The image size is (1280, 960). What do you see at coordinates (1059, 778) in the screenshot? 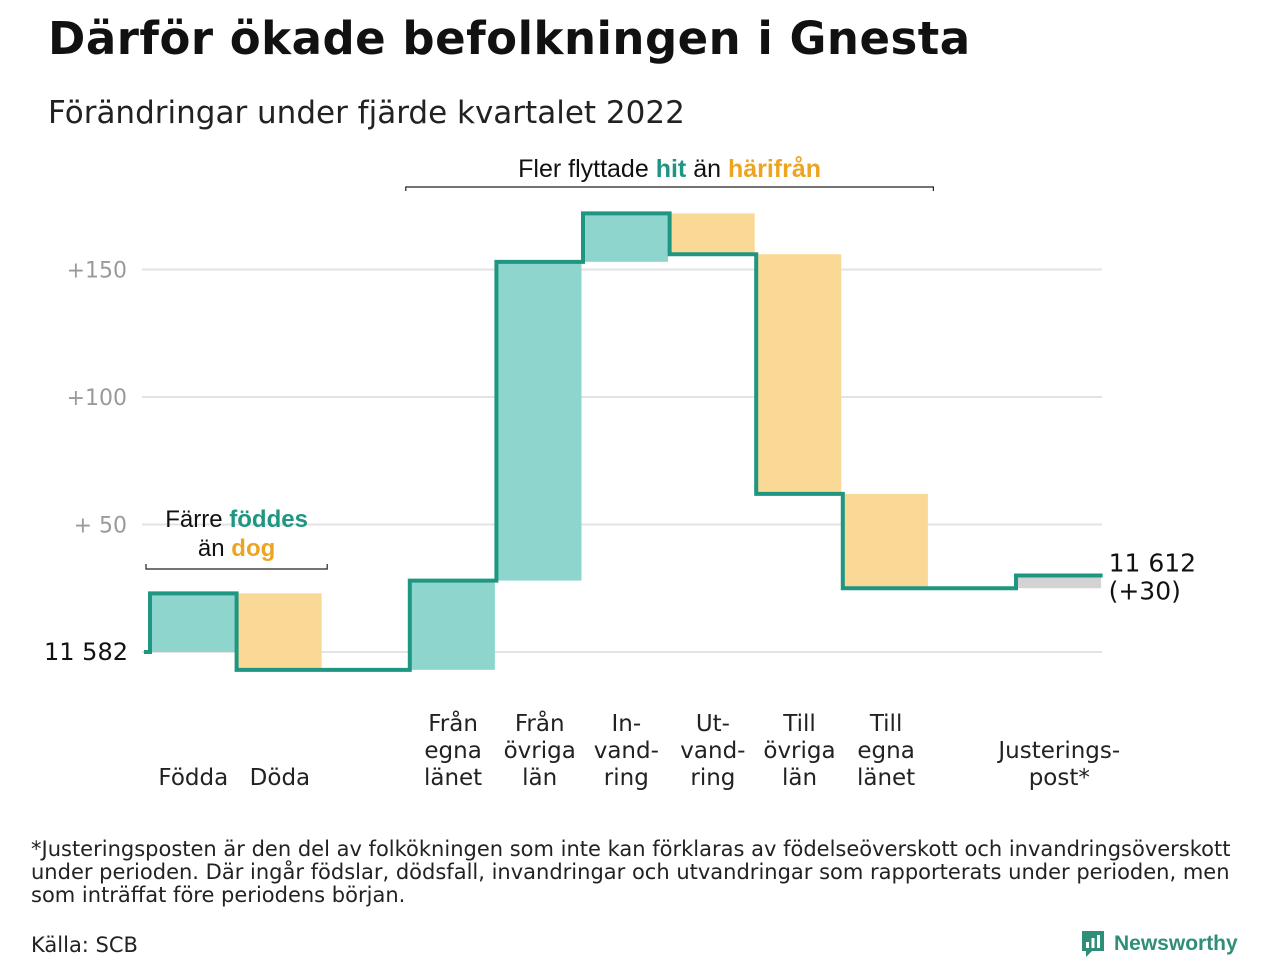
I see `category-label-line: post*` at bounding box center [1059, 778].